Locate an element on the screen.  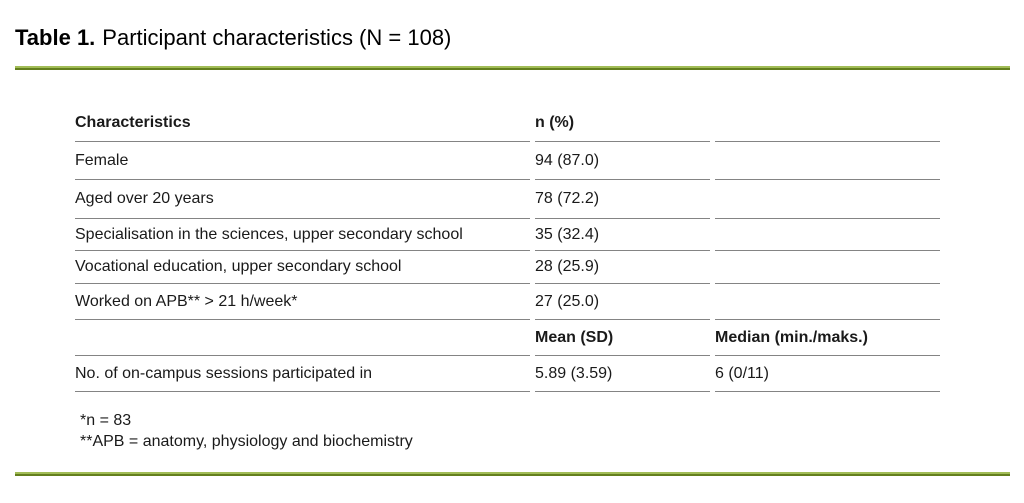
subheader-mean-sd: Mean (SD) is located at coordinates (622, 338).